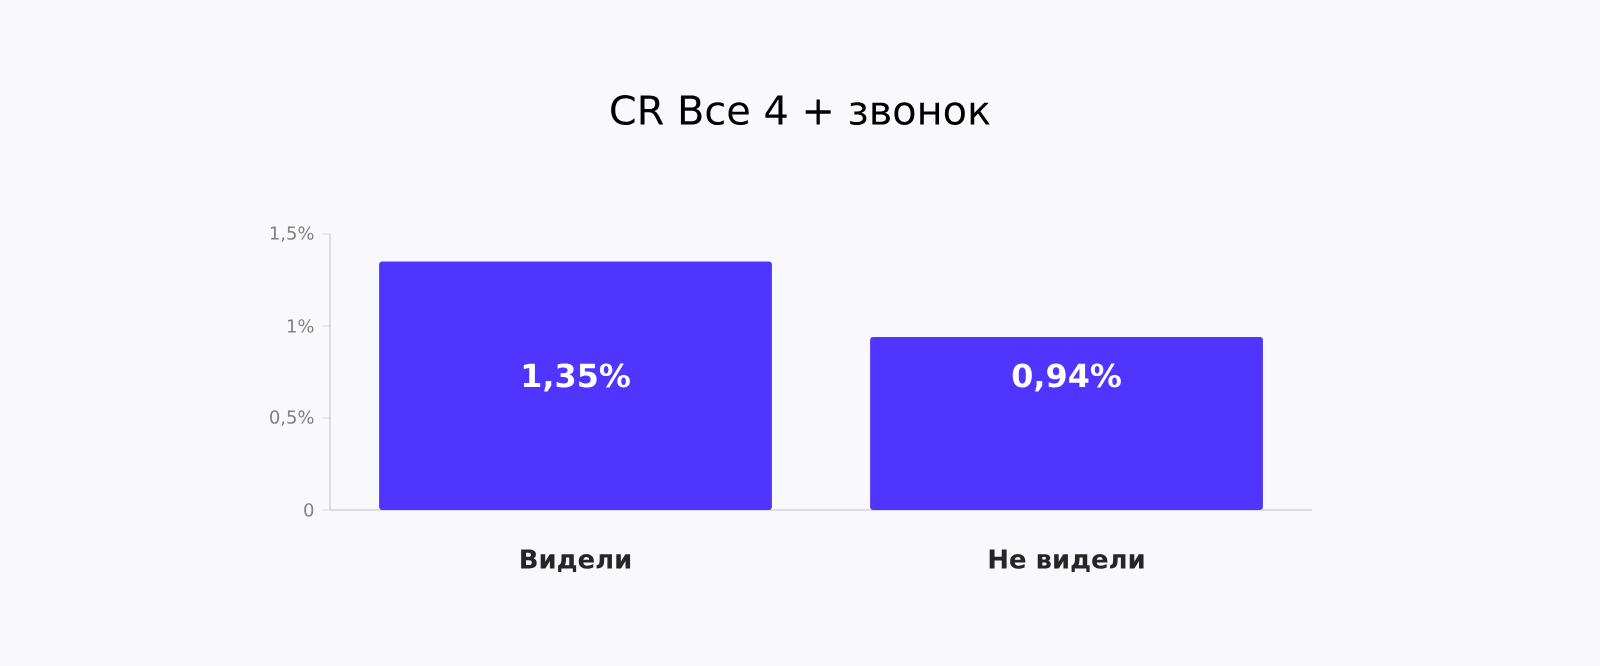 This screenshot has height=666, width=1600. Describe the element at coordinates (800, 110) in the screenshot. I see `chart-title: CR Все 4 + звонок` at that location.